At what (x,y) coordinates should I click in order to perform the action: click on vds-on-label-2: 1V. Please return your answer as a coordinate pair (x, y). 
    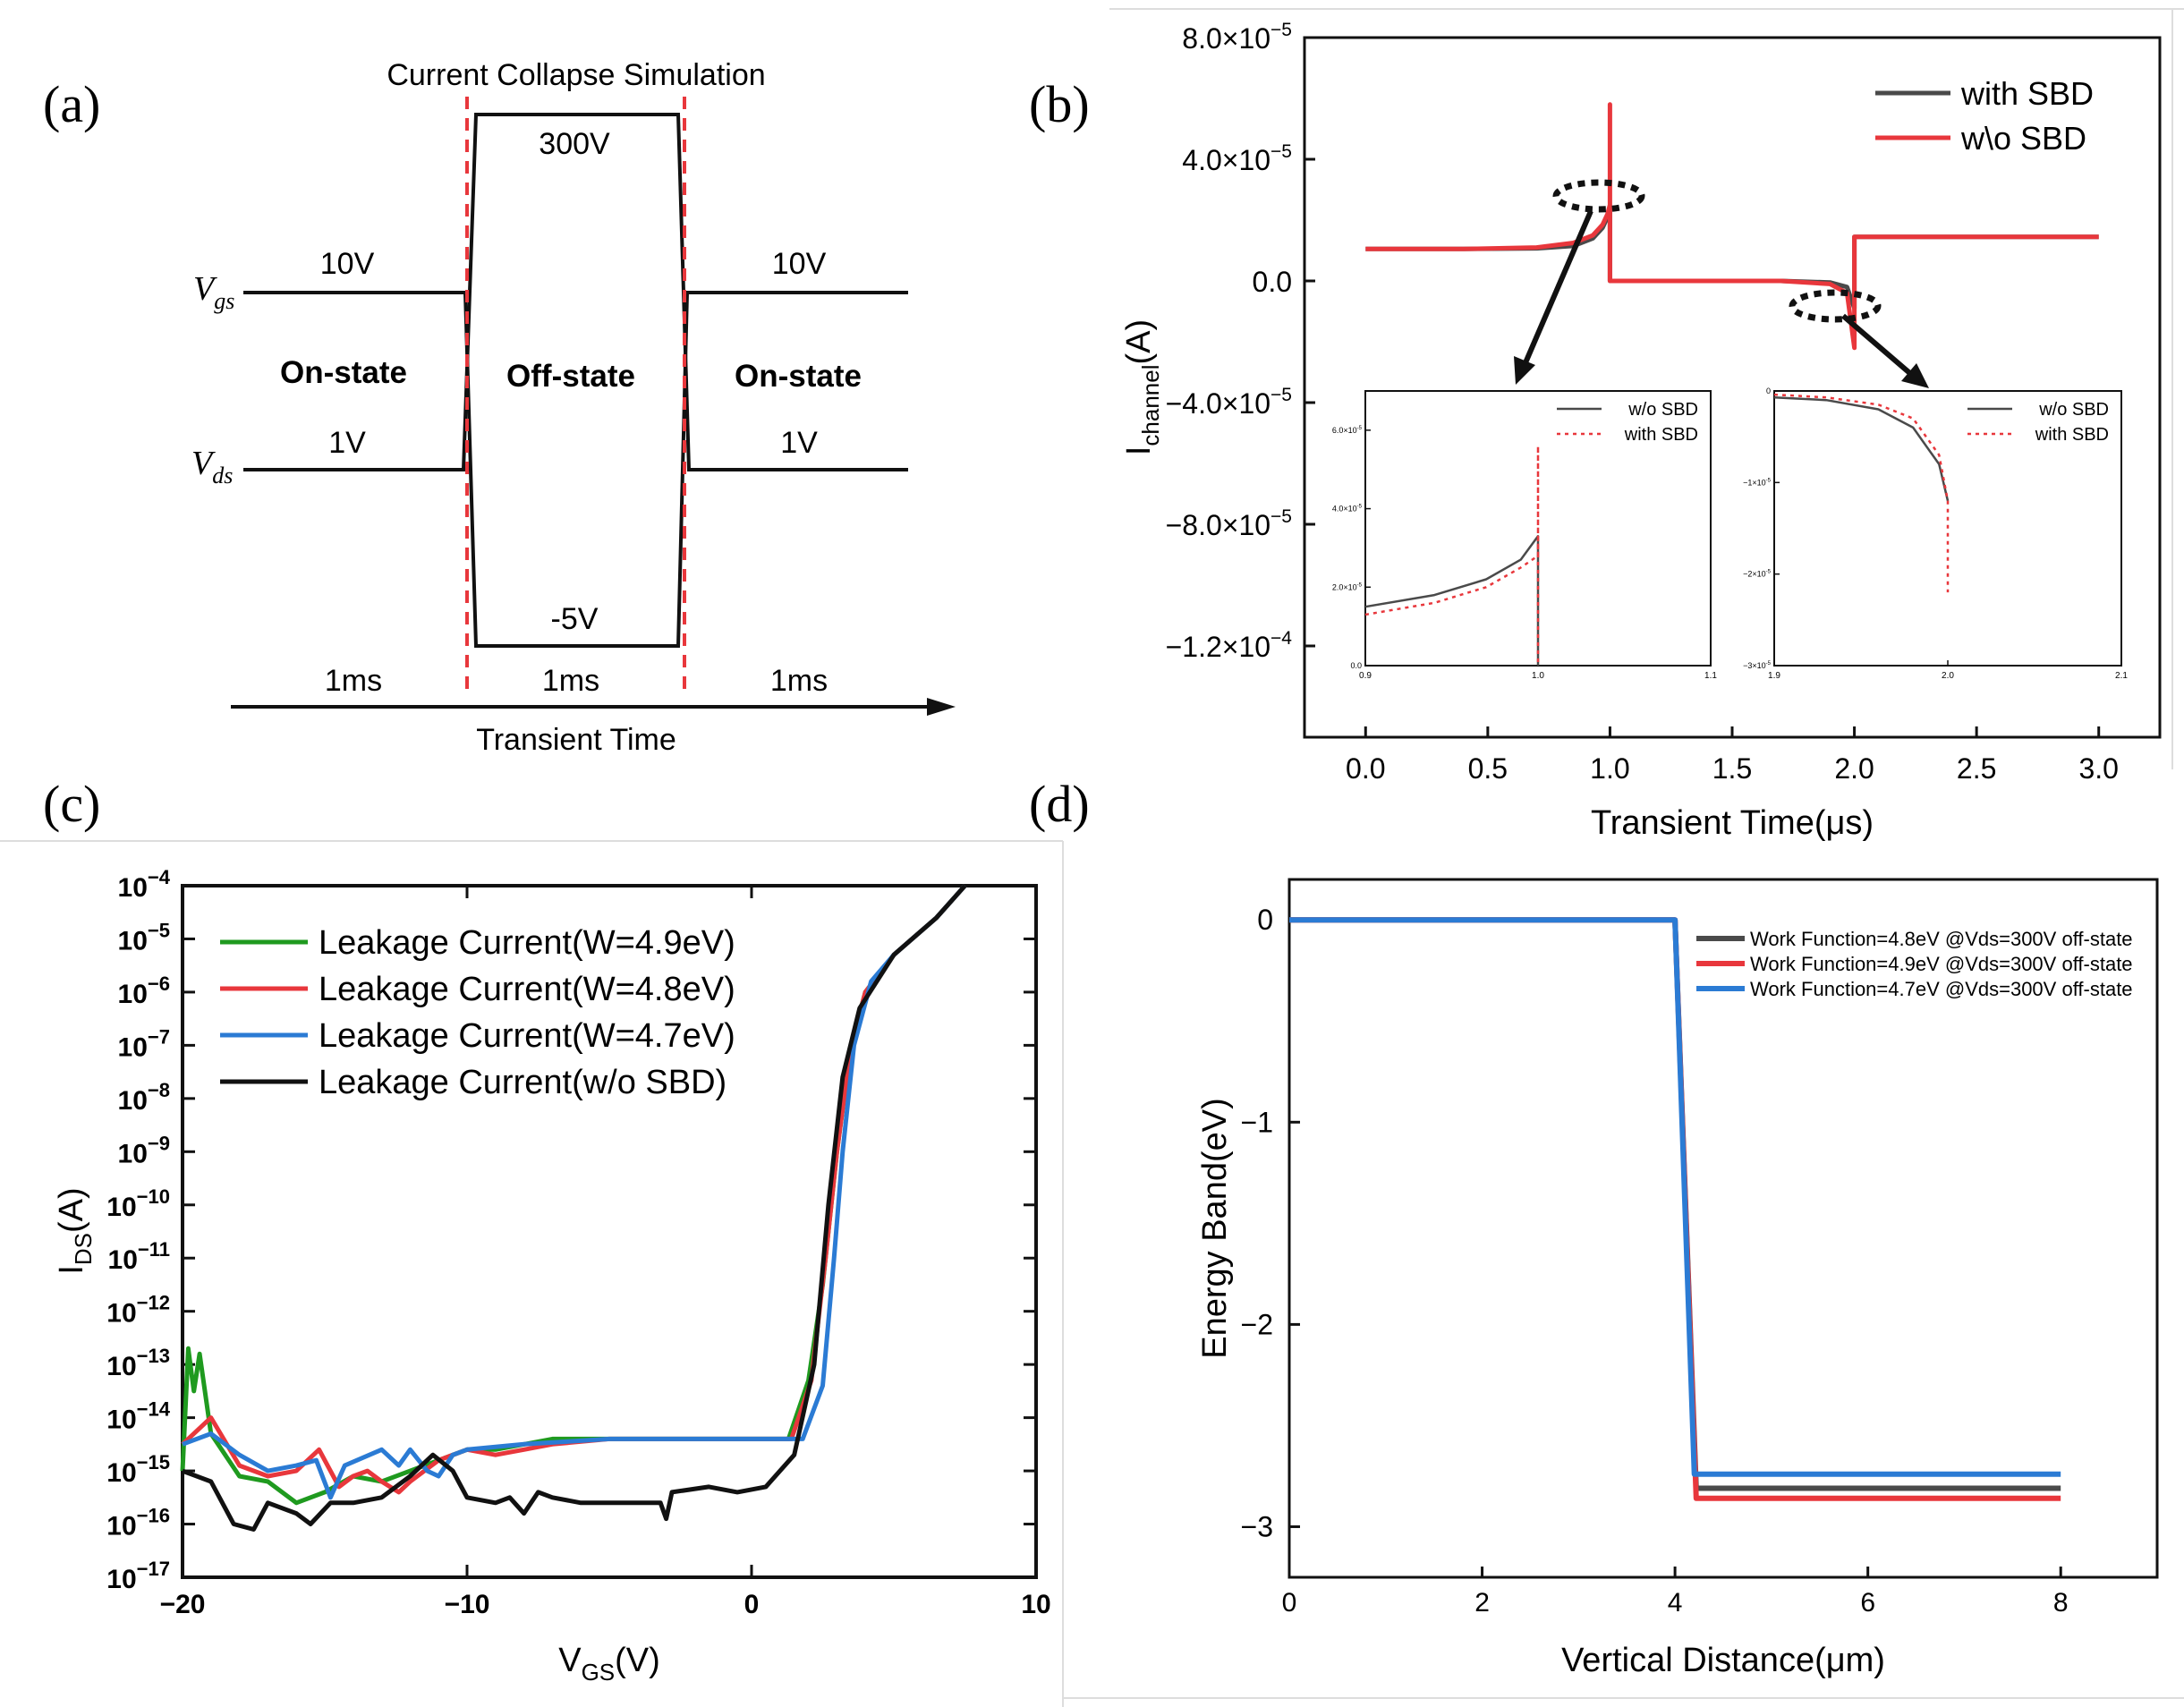
    Looking at the image, I should click on (799, 443).